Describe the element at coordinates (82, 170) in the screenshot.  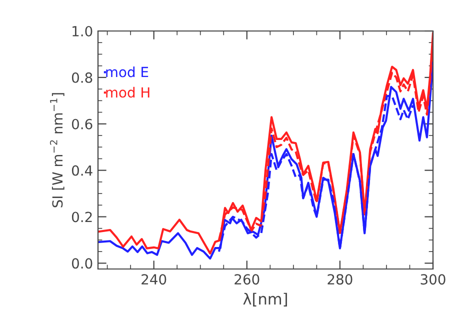
I see `y-tick-label: 0.4` at that location.